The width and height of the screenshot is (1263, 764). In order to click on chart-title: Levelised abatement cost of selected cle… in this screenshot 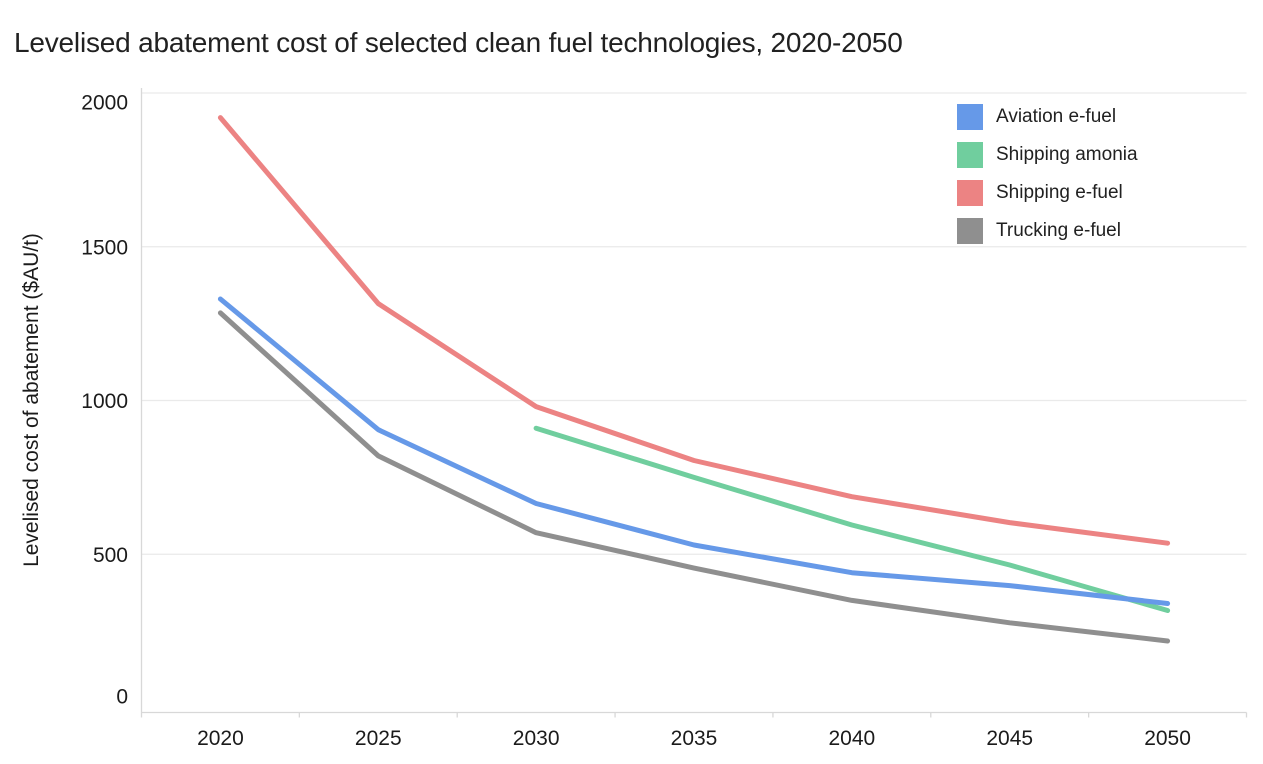, I will do `click(458, 42)`.